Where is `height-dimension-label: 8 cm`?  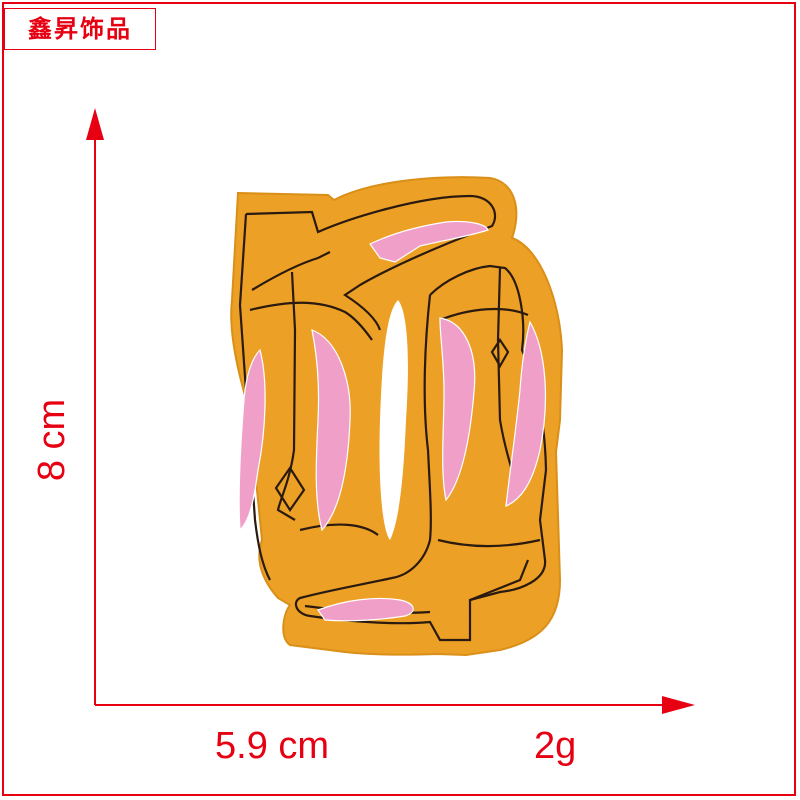
height-dimension-label: 8 cm is located at coordinates (52, 440).